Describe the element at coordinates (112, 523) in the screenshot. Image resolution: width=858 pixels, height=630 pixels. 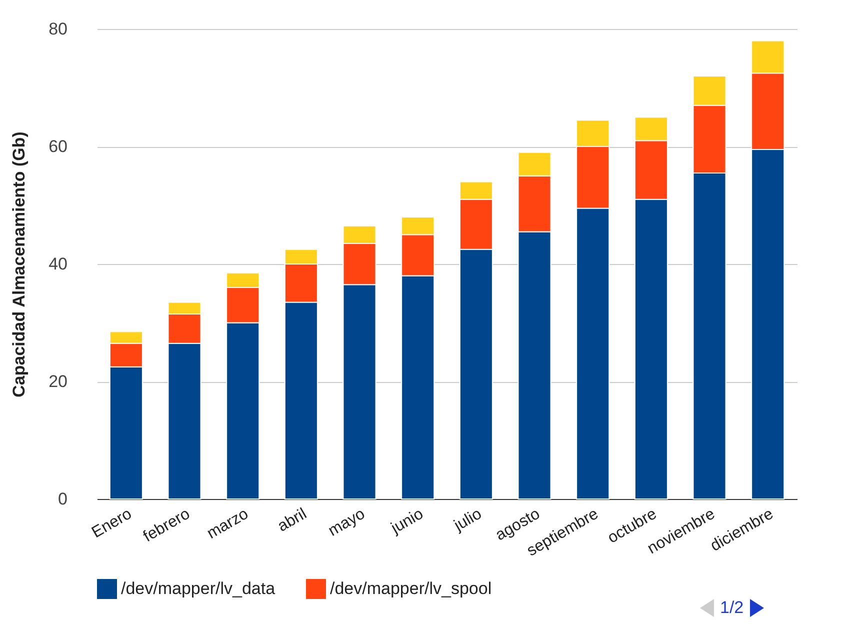
I see `x-tick-label: Enero` at that location.